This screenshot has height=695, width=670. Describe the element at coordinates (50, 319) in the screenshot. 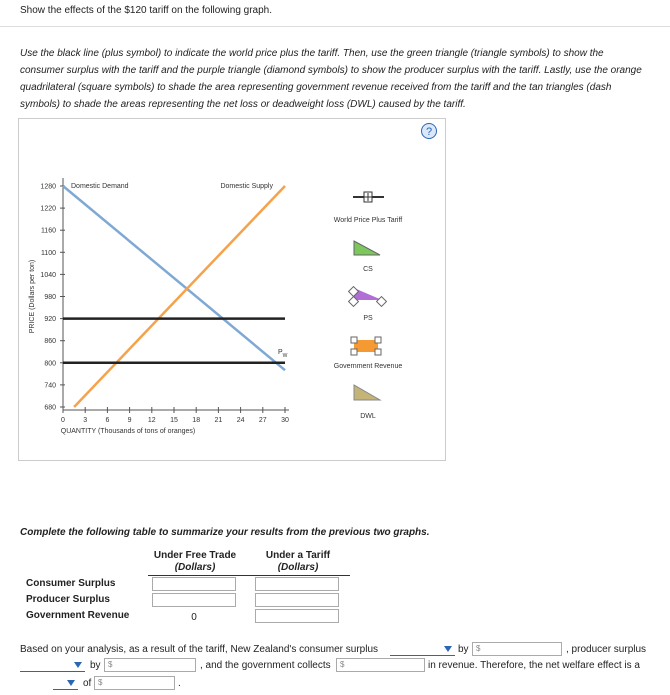

I see `y-tick-label: 920` at that location.